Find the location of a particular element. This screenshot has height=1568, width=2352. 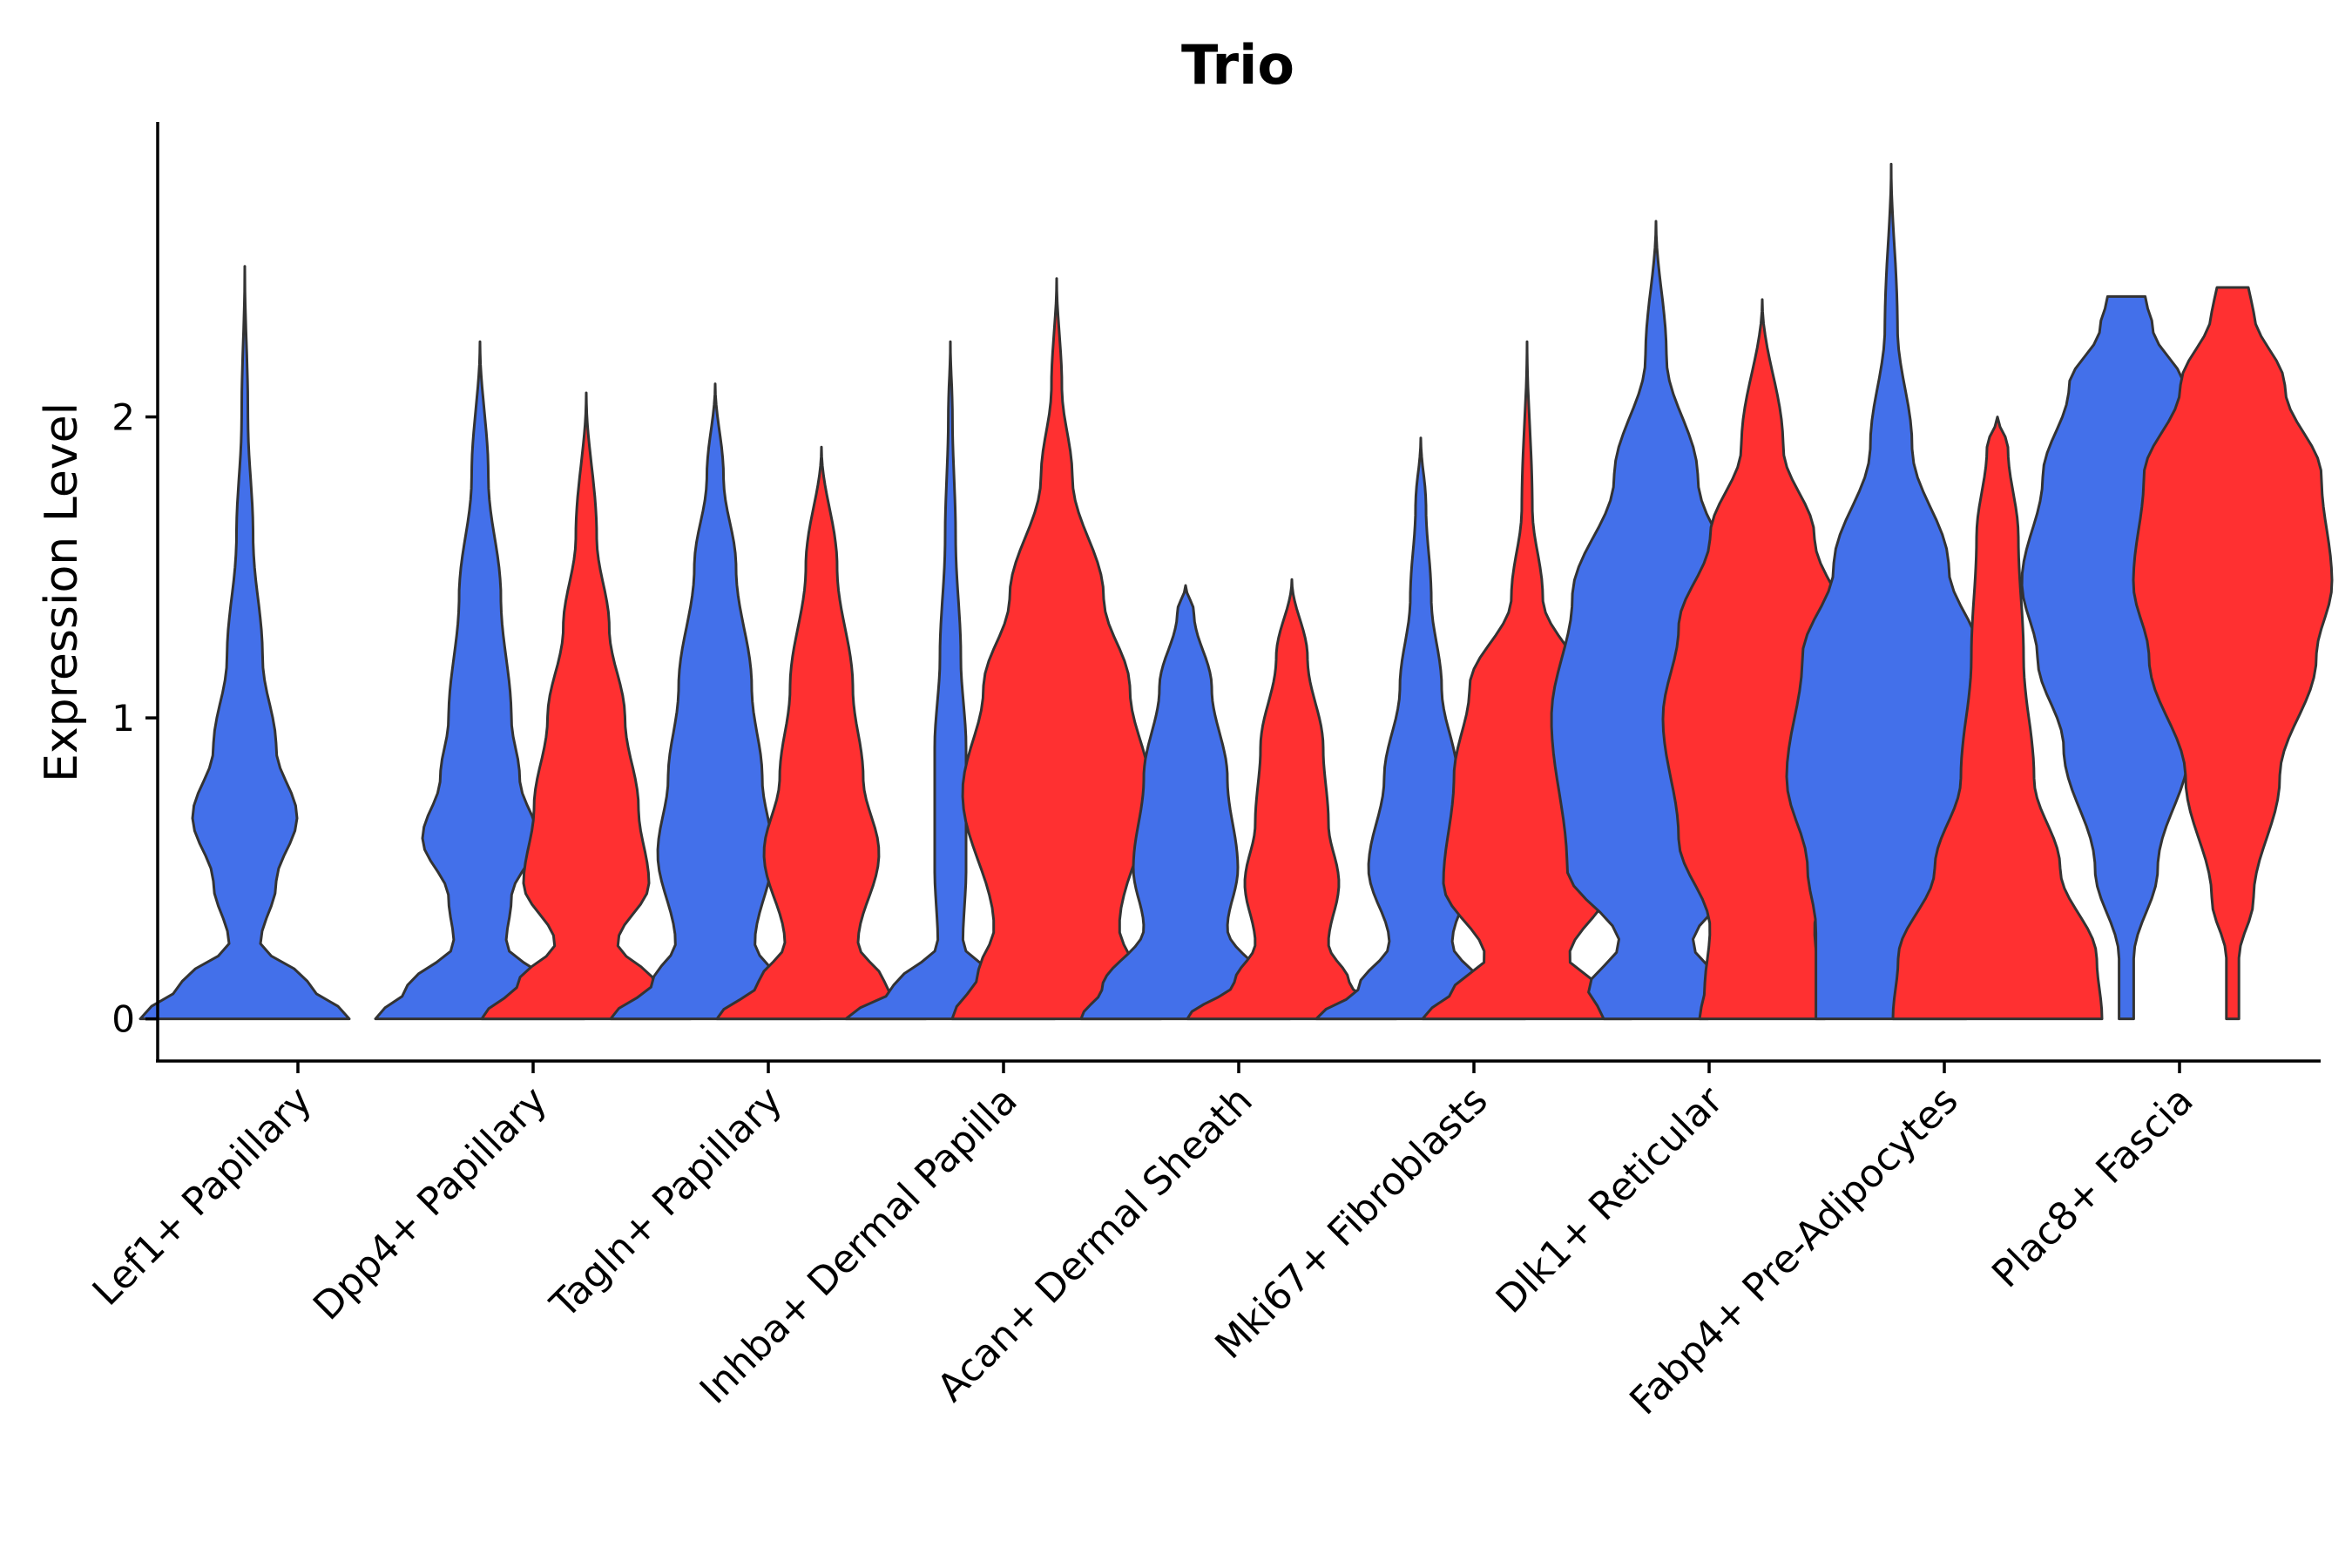

x-category-label: Lef1+ Papillary is located at coordinates (202, 1196).